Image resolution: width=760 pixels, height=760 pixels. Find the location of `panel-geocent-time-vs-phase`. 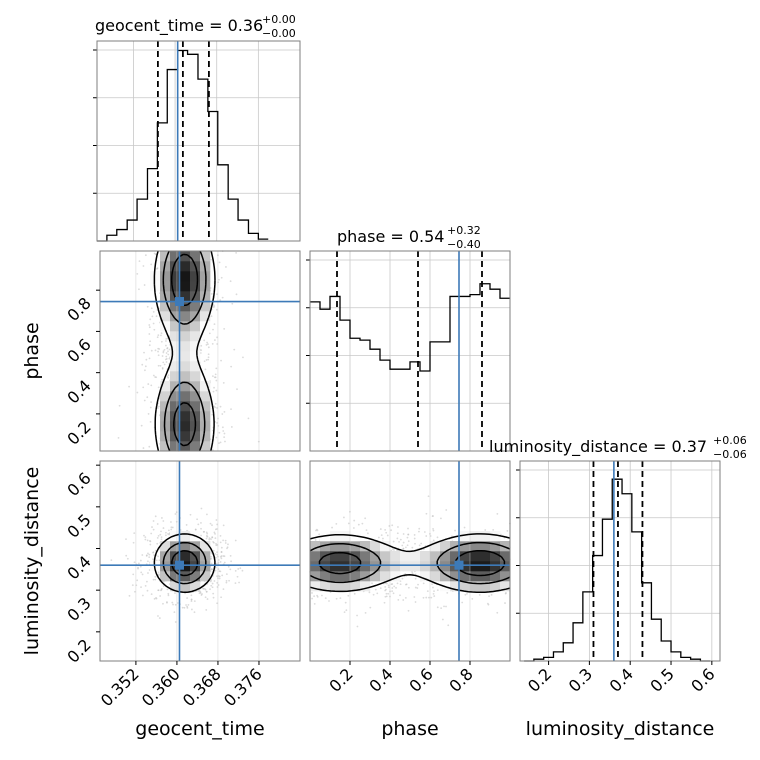

panel-geocent-time-vs-phase is located at coordinates (200, 351).